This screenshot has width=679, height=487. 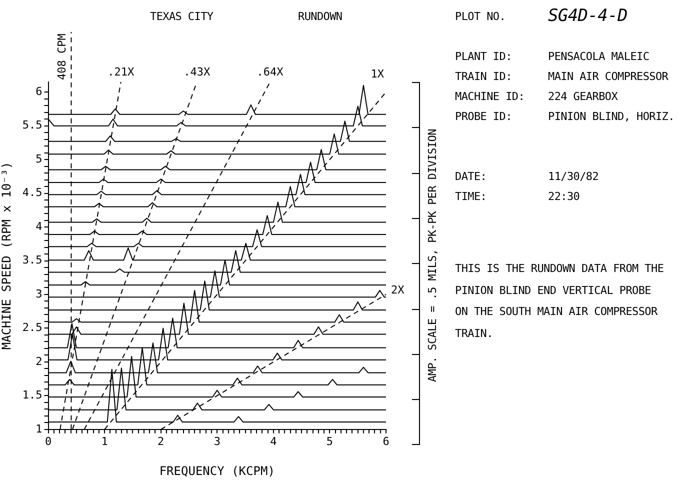 I want to click on text: DATE:, so click(x=471, y=176).